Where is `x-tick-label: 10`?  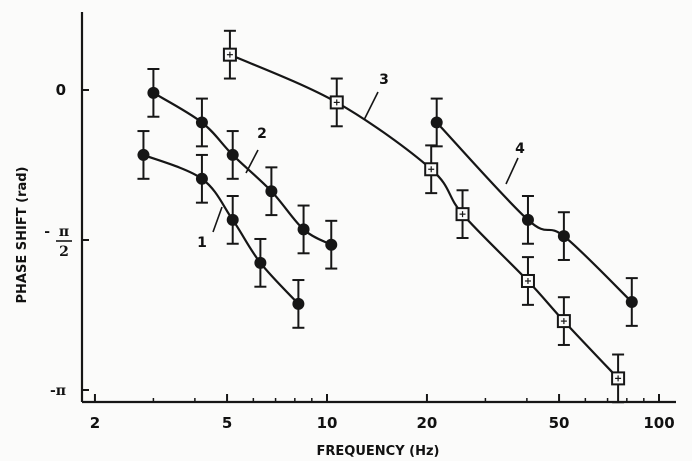 x-tick-label: 10 is located at coordinates (327, 423).